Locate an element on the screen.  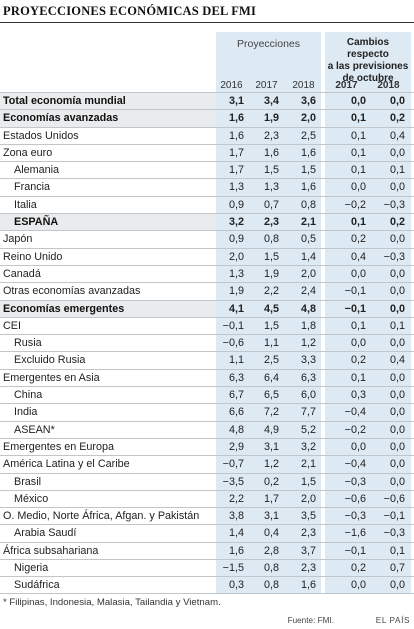
row-label: ASEAN* is located at coordinates (34, 429).